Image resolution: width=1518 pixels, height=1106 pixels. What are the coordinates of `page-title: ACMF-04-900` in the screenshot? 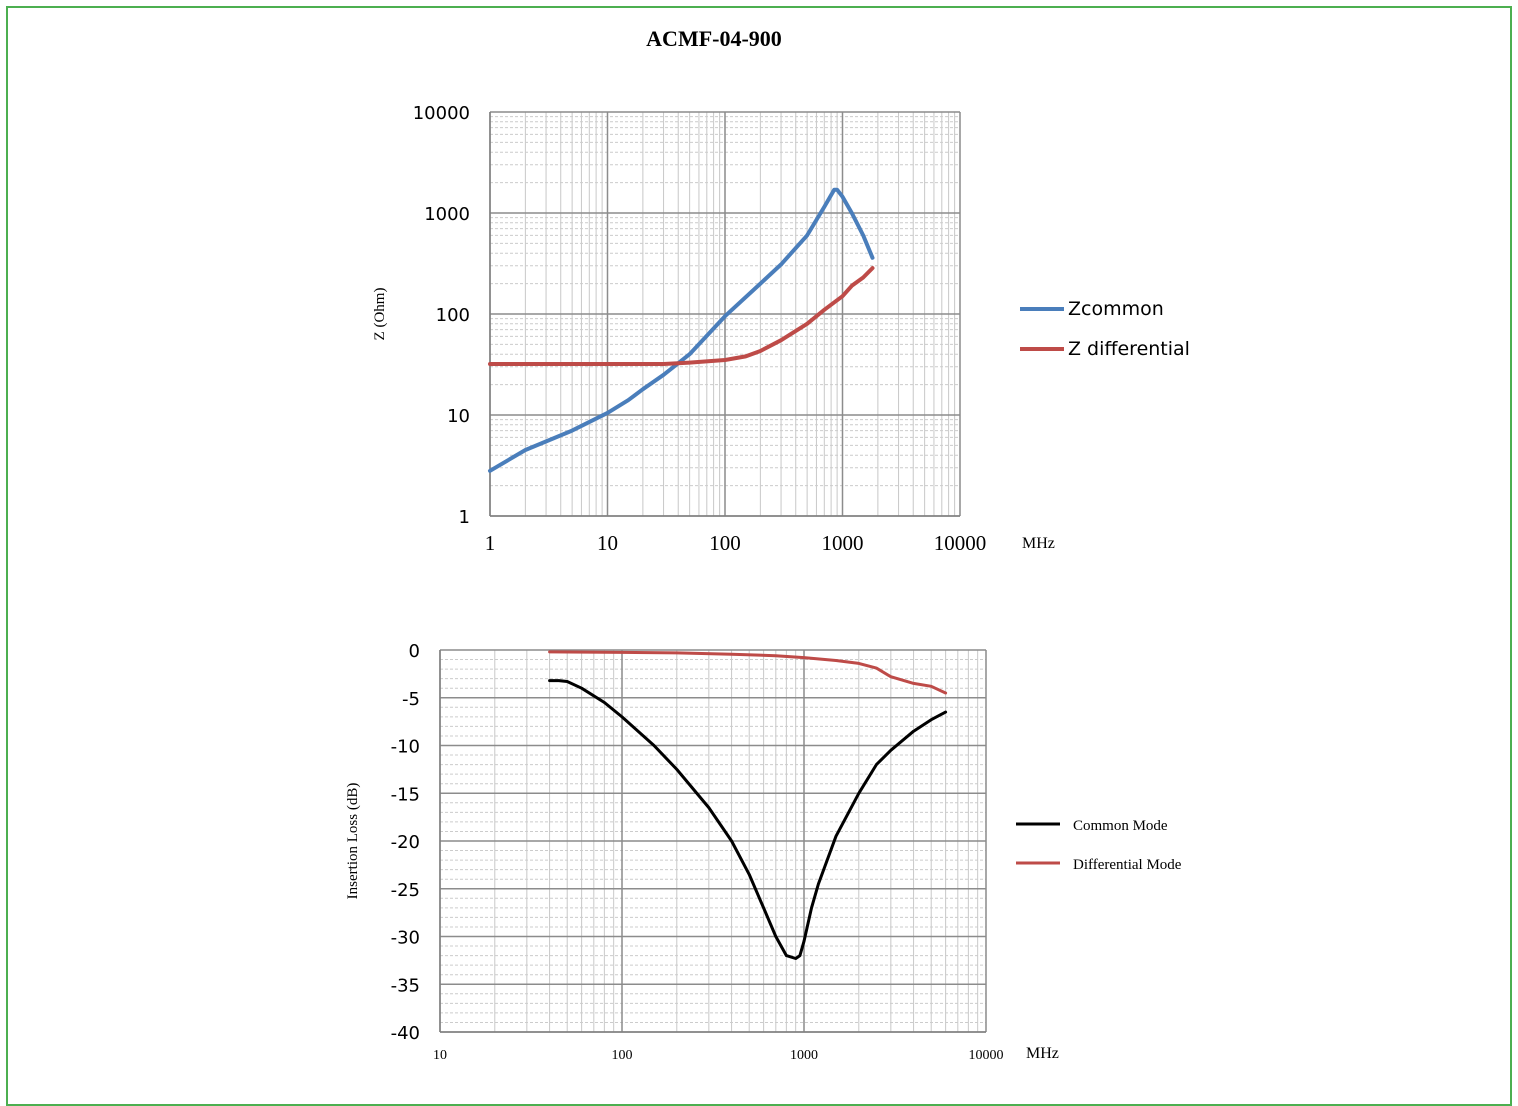 It's located at (714, 38).